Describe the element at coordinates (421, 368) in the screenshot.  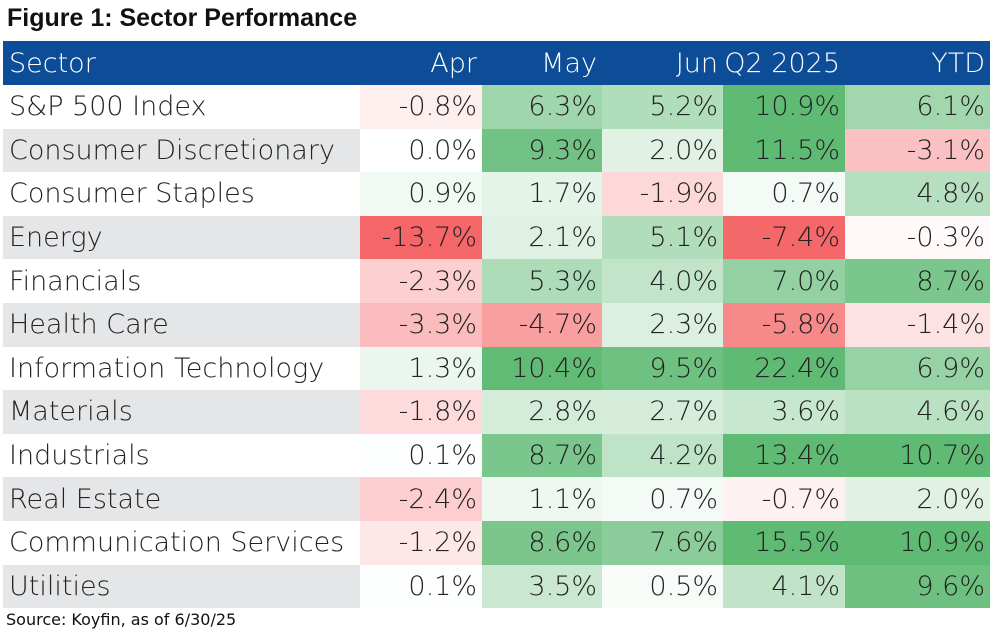
I see `heatmap-cell-apr: 1.3%` at that location.